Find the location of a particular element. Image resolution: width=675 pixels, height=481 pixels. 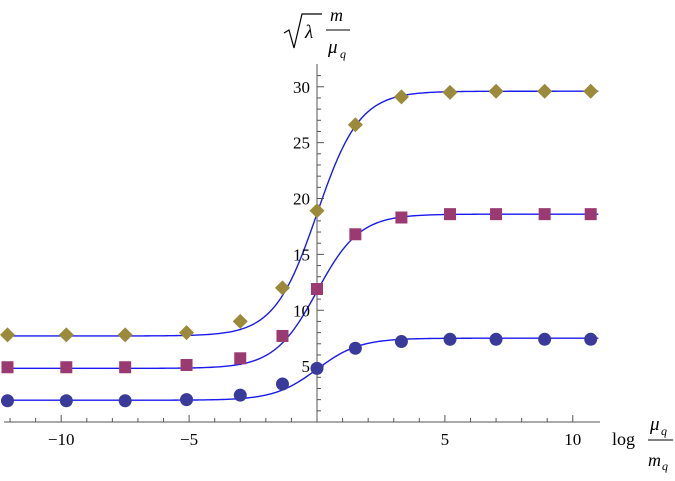

y-label-radical-sign is located at coordinates (302, 31).